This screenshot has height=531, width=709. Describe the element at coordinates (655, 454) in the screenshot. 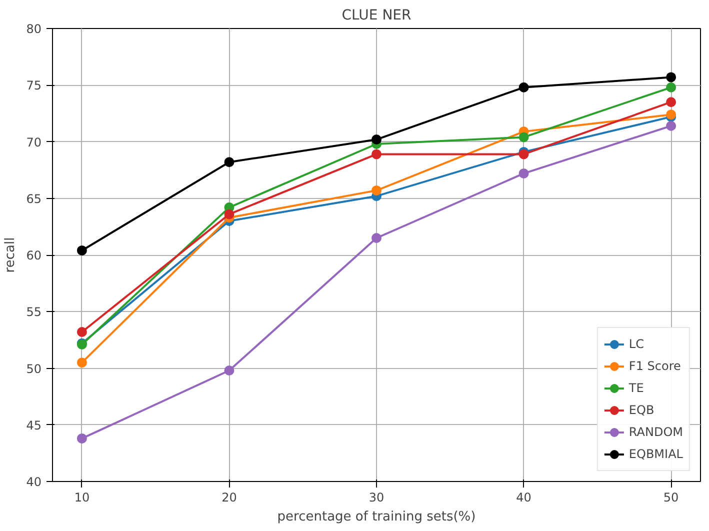

I see `legend-label: EQBMIAL` at that location.